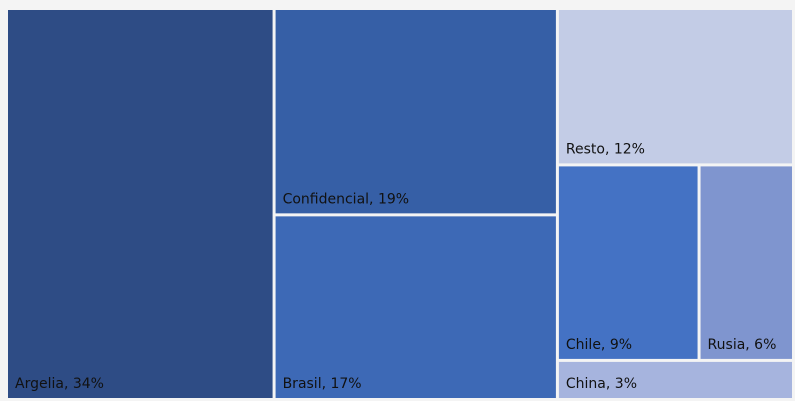 This screenshot has height=401, width=795. What do you see at coordinates (322, 384) in the screenshot?
I see `tile-label: Brasil, 17%` at bounding box center [322, 384].